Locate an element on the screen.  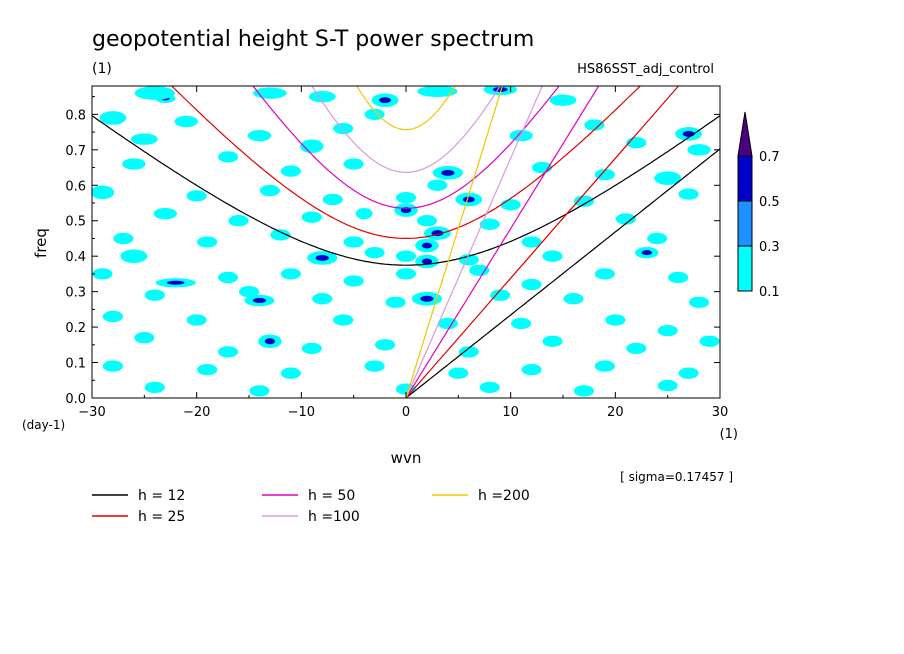
y-tick-label: 0.3 is located at coordinates (75, 293).